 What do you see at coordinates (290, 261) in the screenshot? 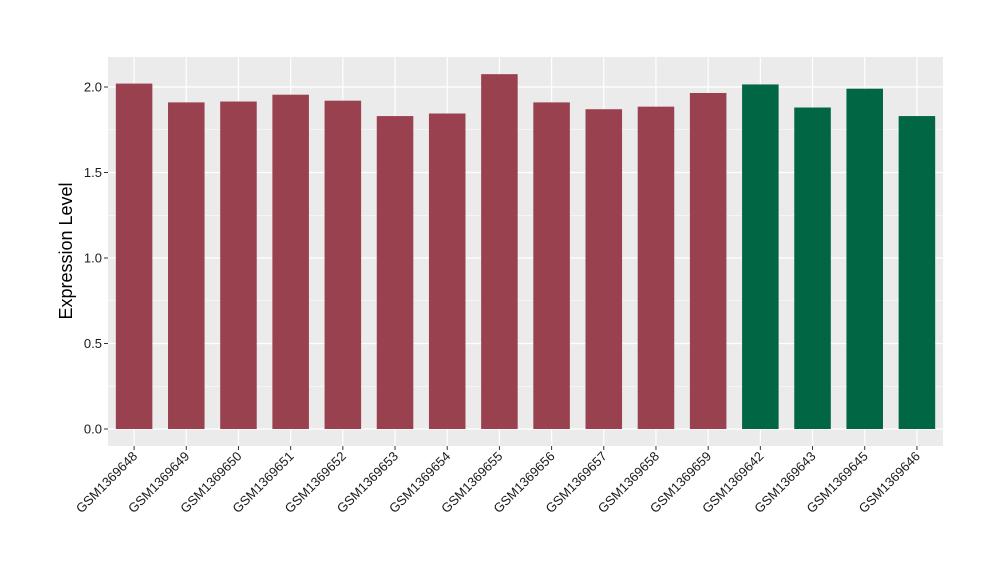
I see `bar-GSM1369651` at bounding box center [290, 261].